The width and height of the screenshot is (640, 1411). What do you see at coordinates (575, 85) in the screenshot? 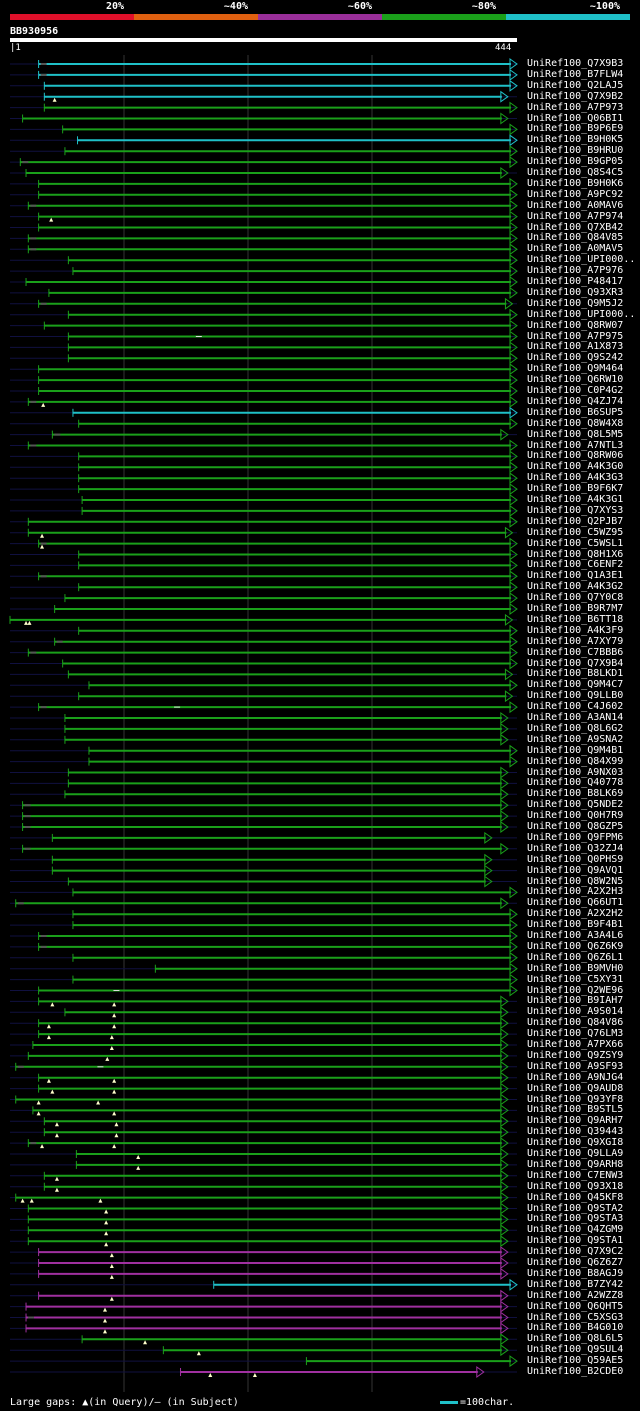
I see `hit-label: UniRef100_Q2LAJ5` at bounding box center [575, 85].